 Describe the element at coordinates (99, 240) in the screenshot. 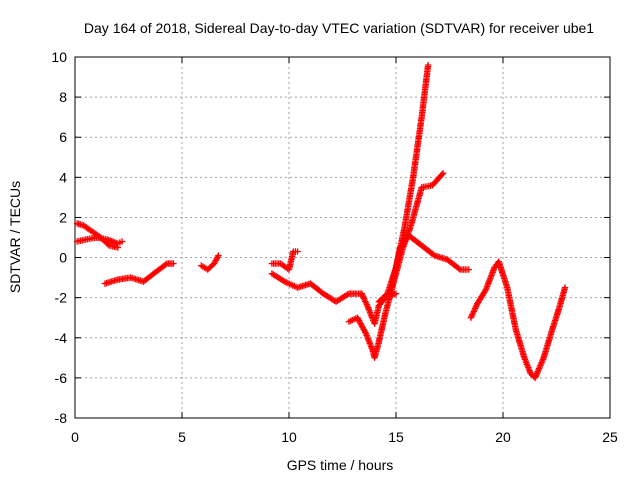

I see `series-arc2` at that location.